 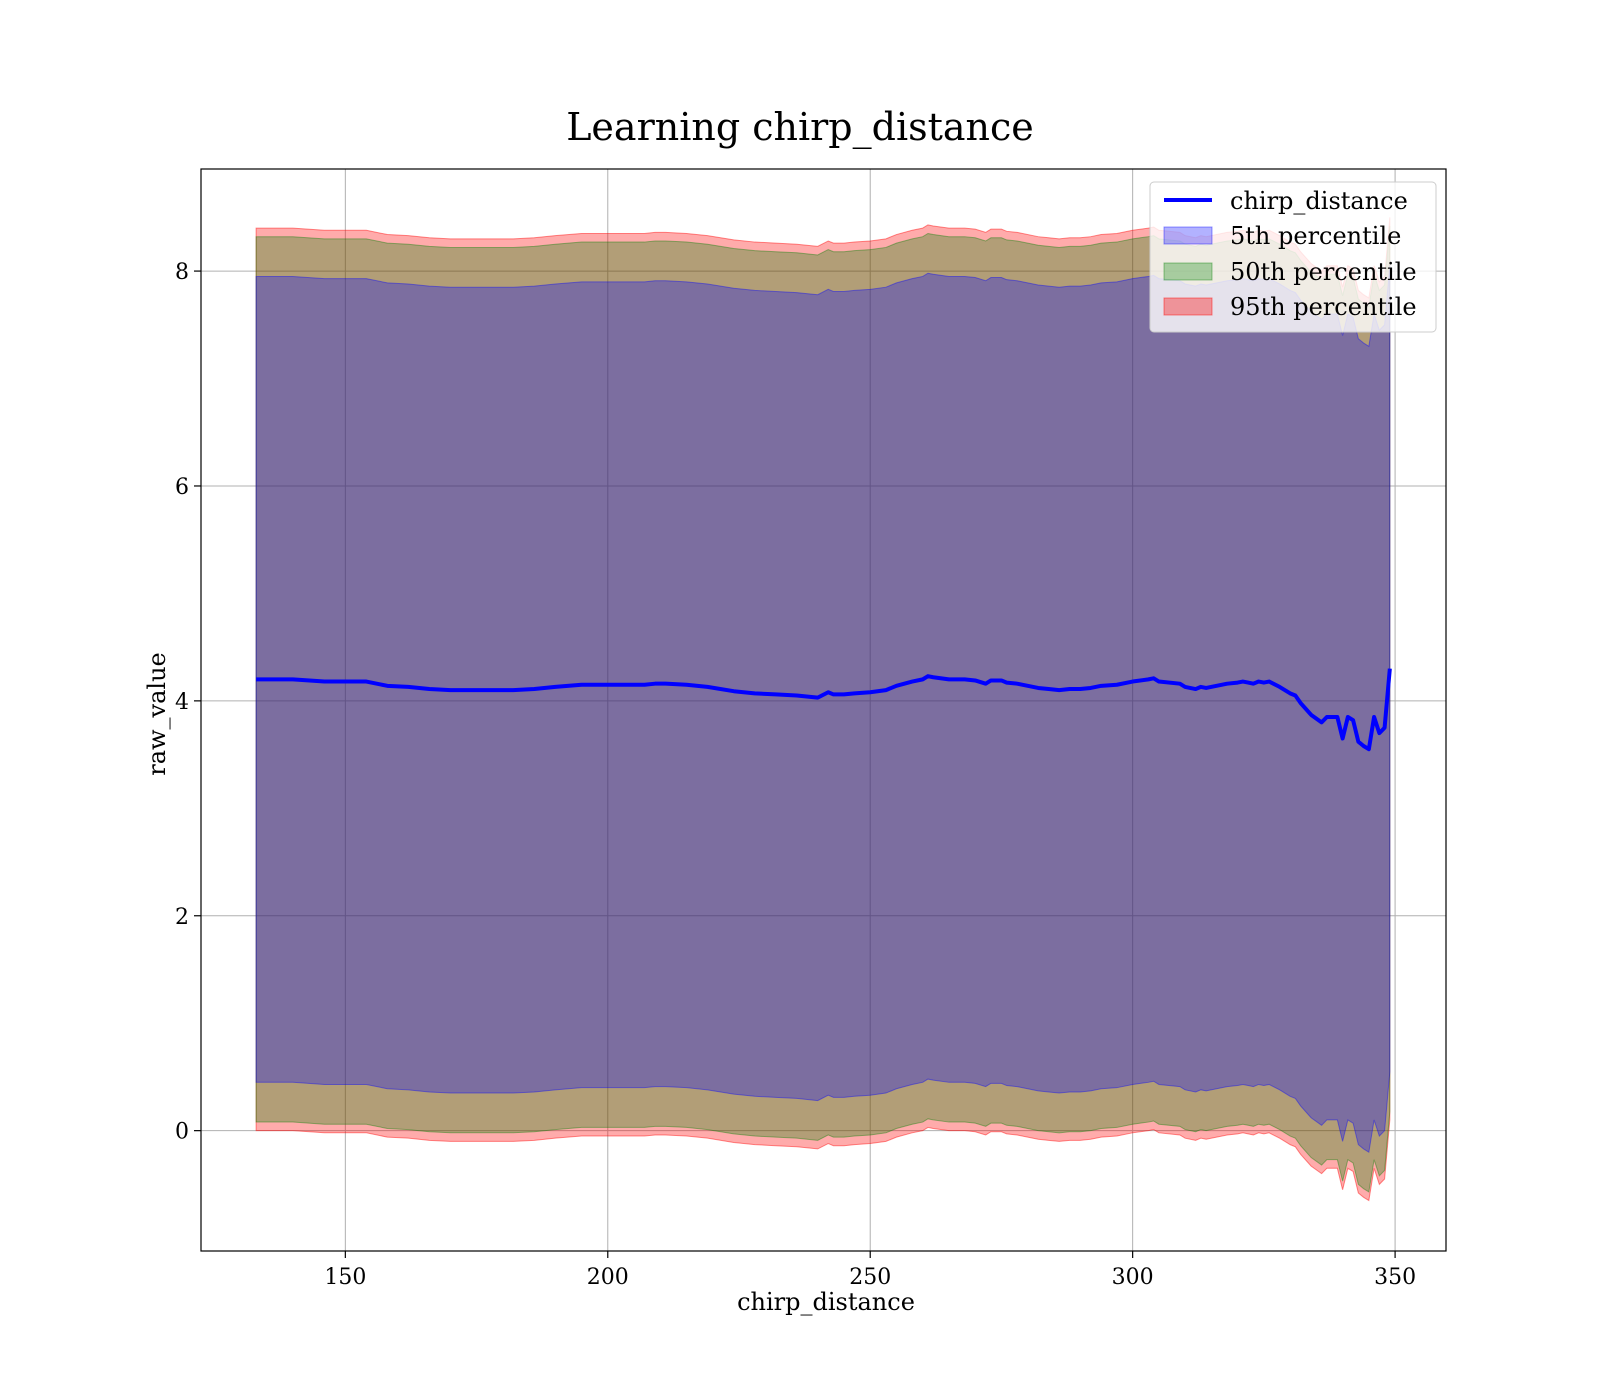 I want to click on legend-label-95th-percentile: 95th percentile, so click(x=1323, y=307).